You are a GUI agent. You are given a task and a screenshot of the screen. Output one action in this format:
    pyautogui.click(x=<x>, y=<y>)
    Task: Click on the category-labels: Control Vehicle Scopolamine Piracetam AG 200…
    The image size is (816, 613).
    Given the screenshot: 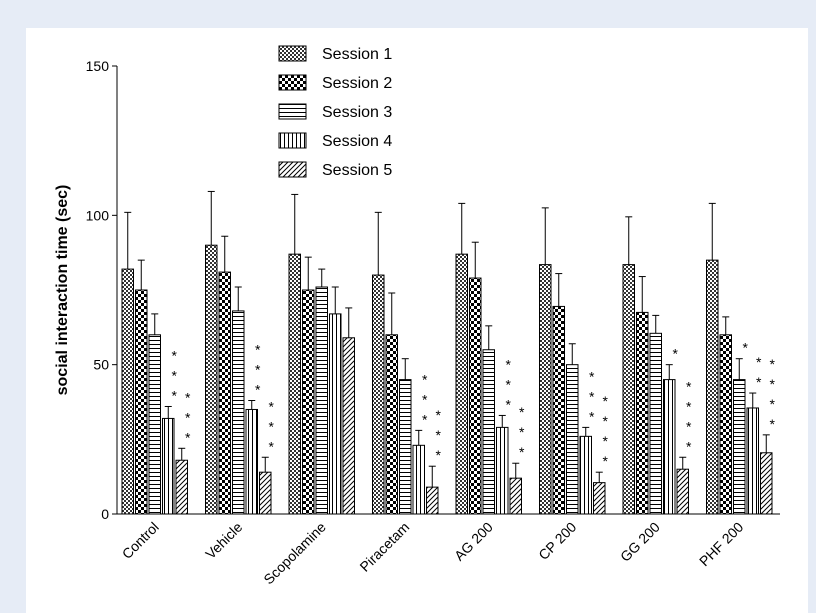 What is the action you would take?
    pyautogui.click(x=433, y=553)
    